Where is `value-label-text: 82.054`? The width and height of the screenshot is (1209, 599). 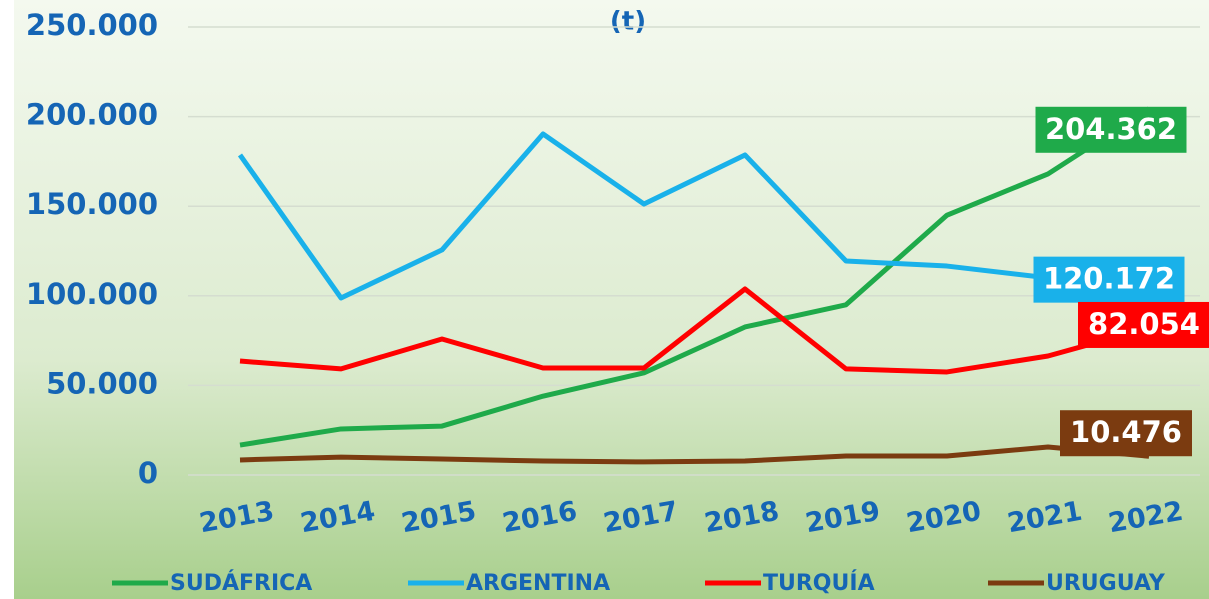
value-label-text: 82.054 is located at coordinates (1144, 324).